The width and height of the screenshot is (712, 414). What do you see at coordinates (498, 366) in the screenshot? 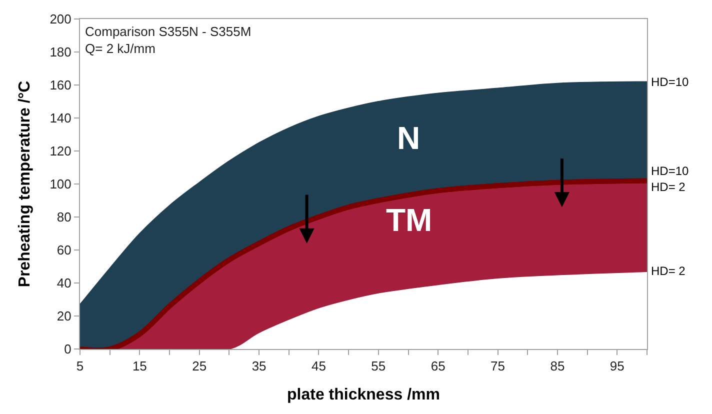
I see `x-tick-label: 75` at bounding box center [498, 366].